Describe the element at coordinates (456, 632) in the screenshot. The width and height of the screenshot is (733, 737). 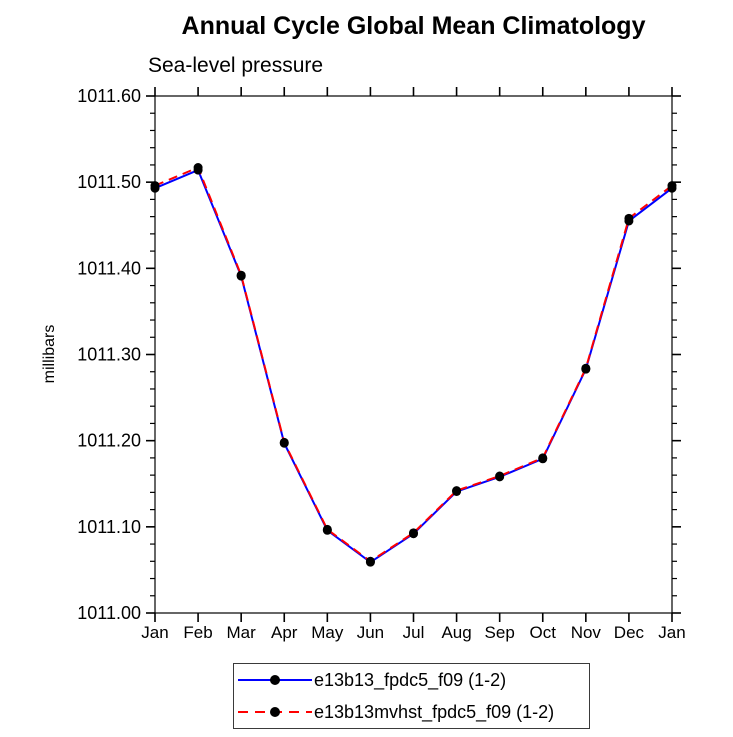
I see `x-tick-label: Aug` at that location.